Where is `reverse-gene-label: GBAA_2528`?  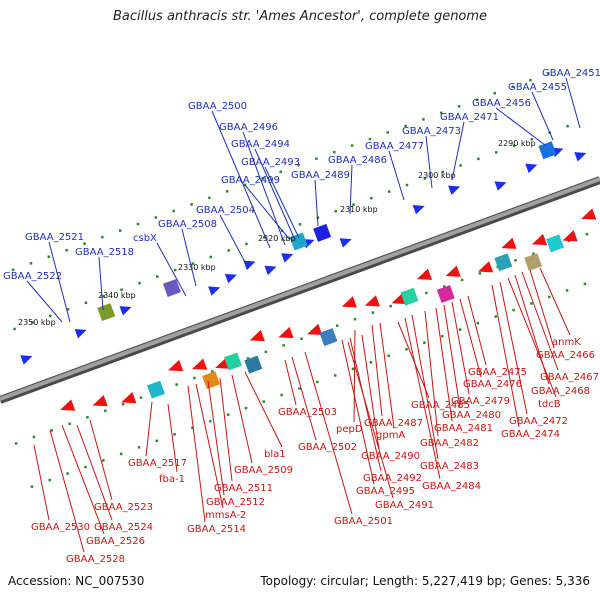
reverse-gene-label: GBAA_2528 is located at coordinates (95, 559).